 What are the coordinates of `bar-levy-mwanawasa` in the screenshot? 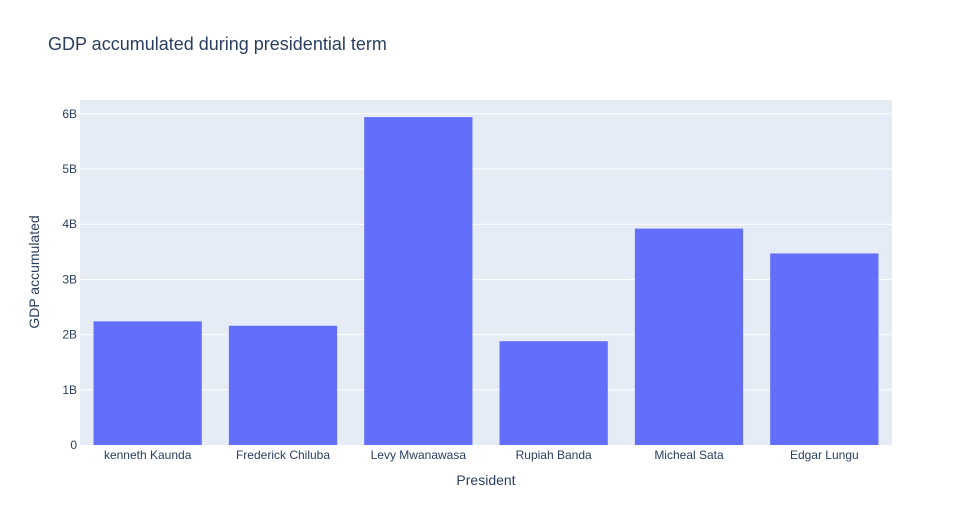 It's located at (418, 281).